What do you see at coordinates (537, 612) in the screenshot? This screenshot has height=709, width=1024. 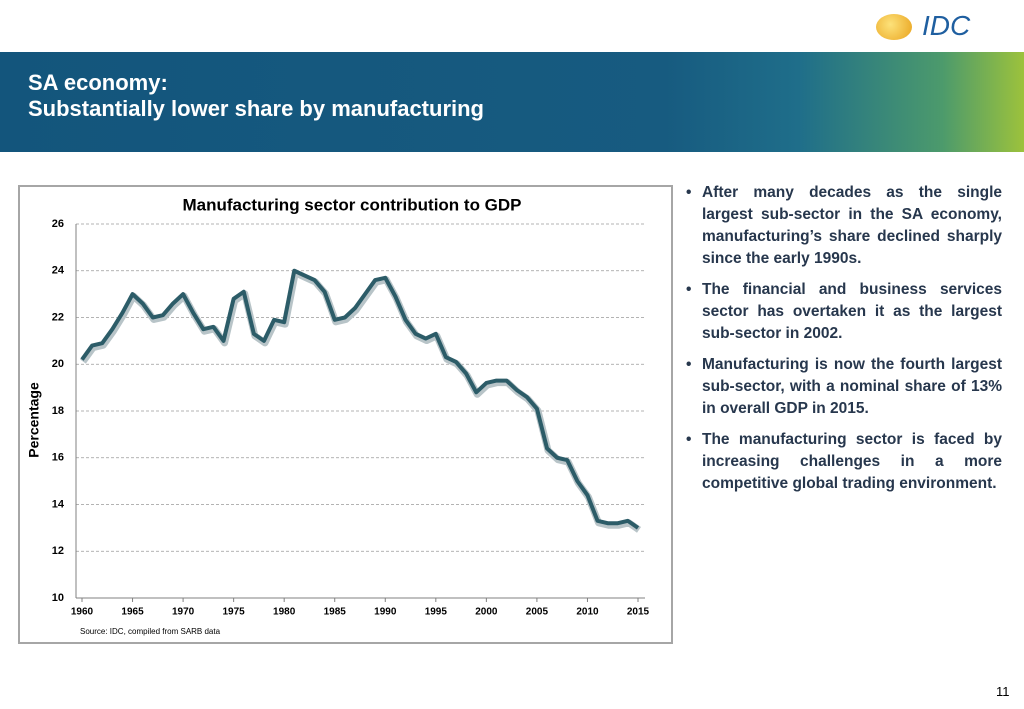 I see `x-tick-label: 2005` at bounding box center [537, 612].